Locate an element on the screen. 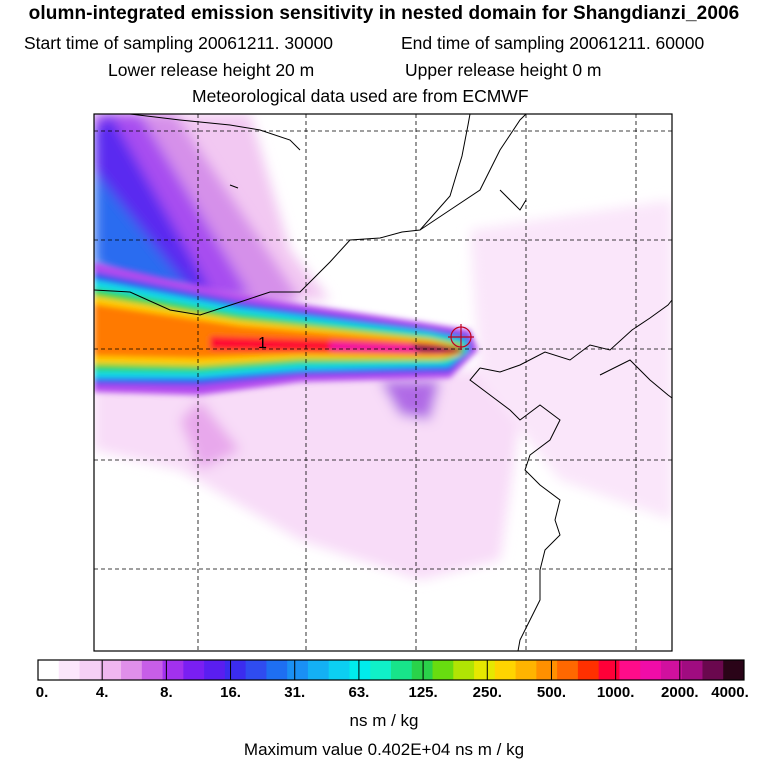 This screenshot has width=768, height=768. colorbar-units: ns m / kg is located at coordinates (384, 720).